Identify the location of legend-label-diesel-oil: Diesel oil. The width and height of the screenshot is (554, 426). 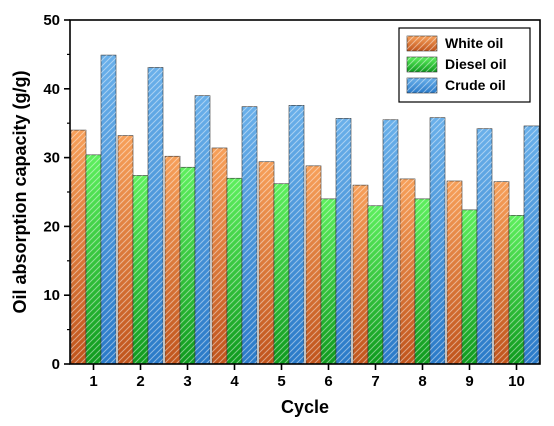
(475, 64).